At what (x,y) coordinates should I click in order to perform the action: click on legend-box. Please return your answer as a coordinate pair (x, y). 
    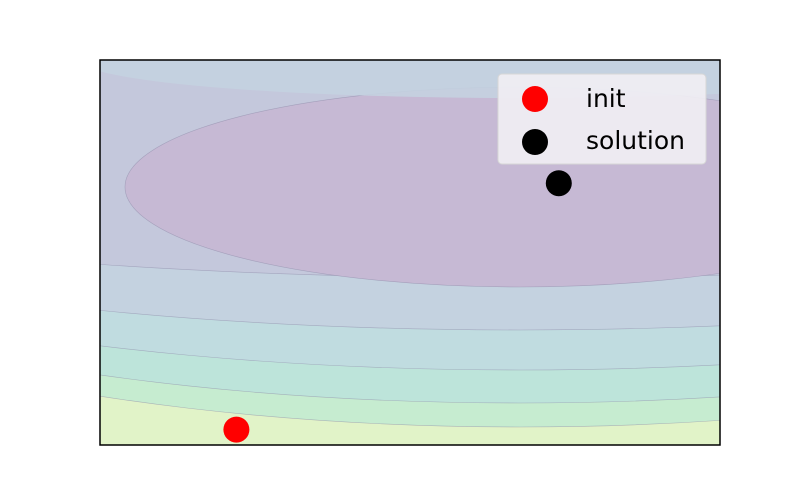
    Looking at the image, I should click on (602, 119).